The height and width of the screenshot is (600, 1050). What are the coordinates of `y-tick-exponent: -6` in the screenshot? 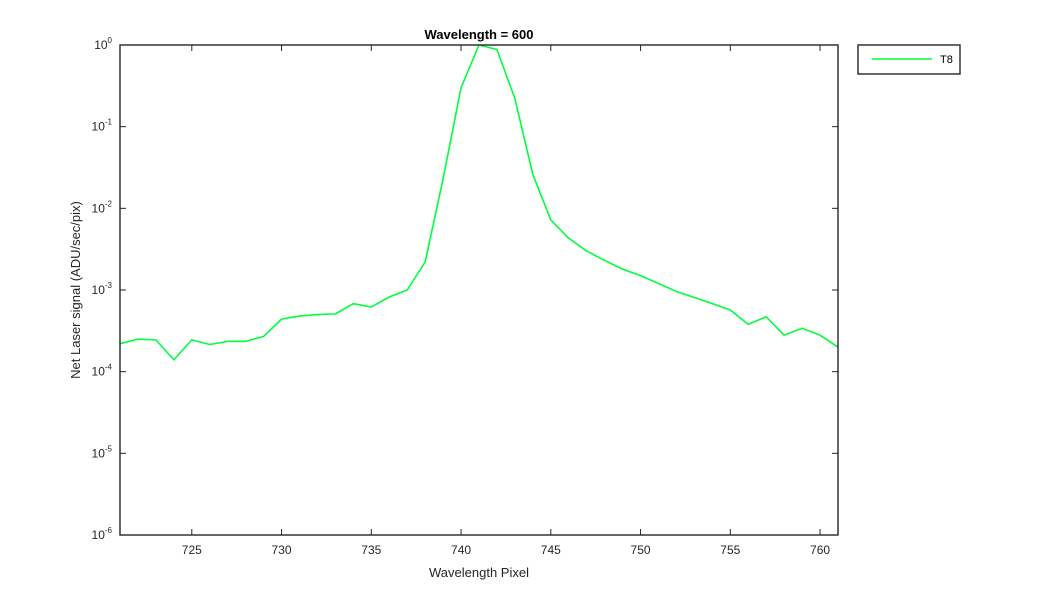 It's located at (109, 530).